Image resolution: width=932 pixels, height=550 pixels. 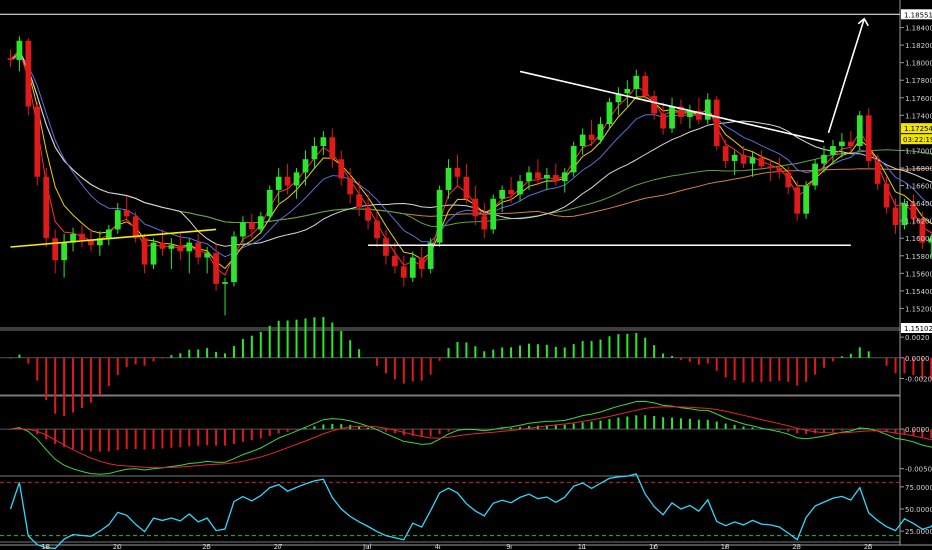 I want to click on price-tick-label: 1.17000, so click(x=918, y=151).